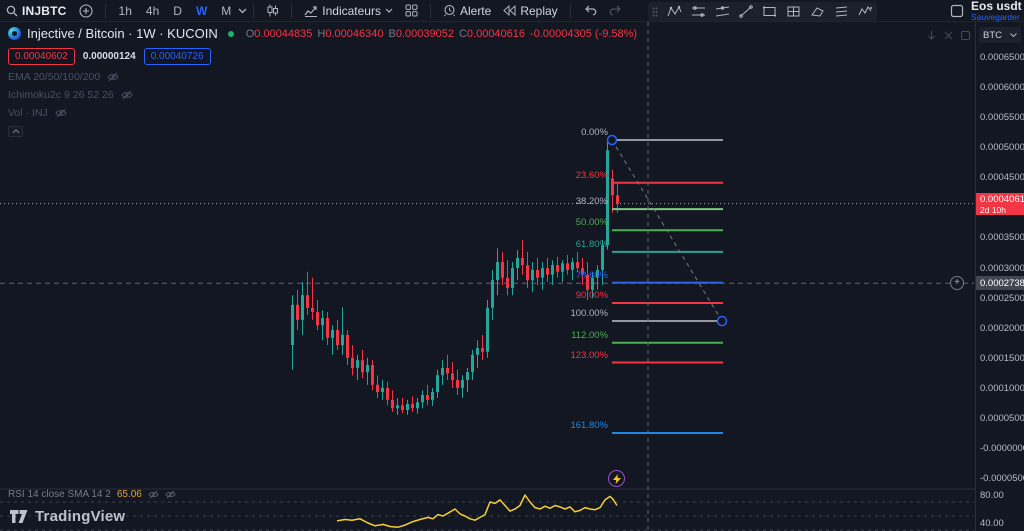  Describe the element at coordinates (1000, 35) in the screenshot. I see `axis-currency-select: BTC` at that location.